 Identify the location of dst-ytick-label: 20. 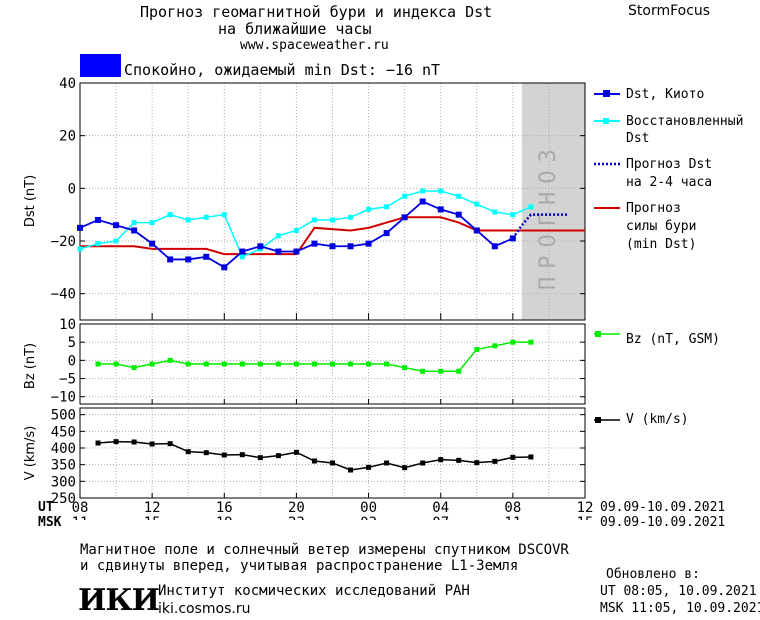
(67, 137).